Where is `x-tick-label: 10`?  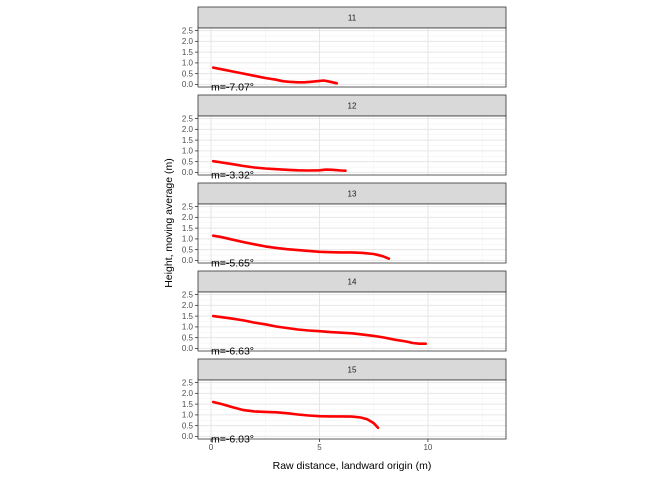 x-tick-label: 10 is located at coordinates (427, 447).